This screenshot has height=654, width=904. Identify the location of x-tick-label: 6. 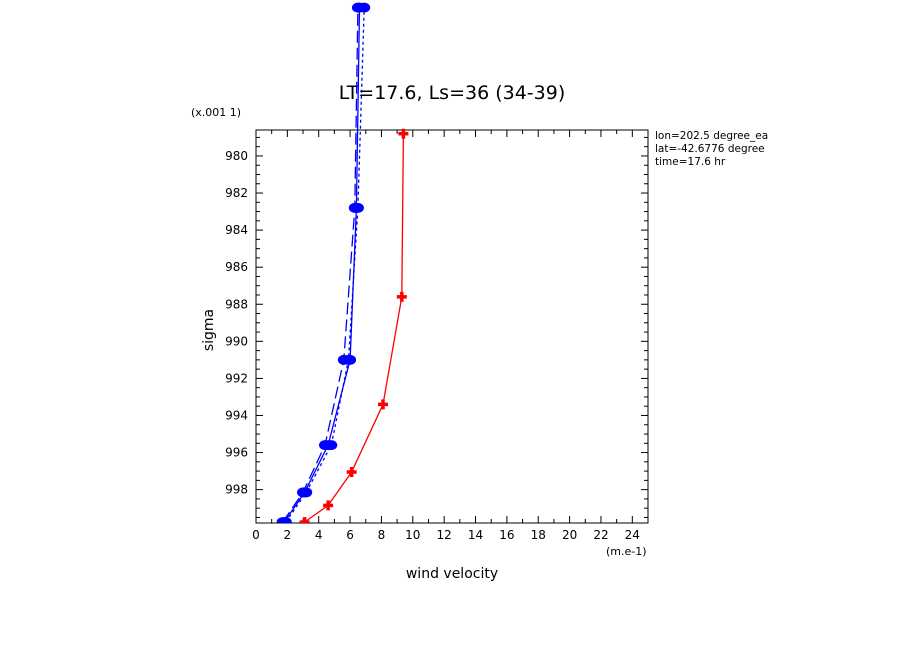
(350, 535).